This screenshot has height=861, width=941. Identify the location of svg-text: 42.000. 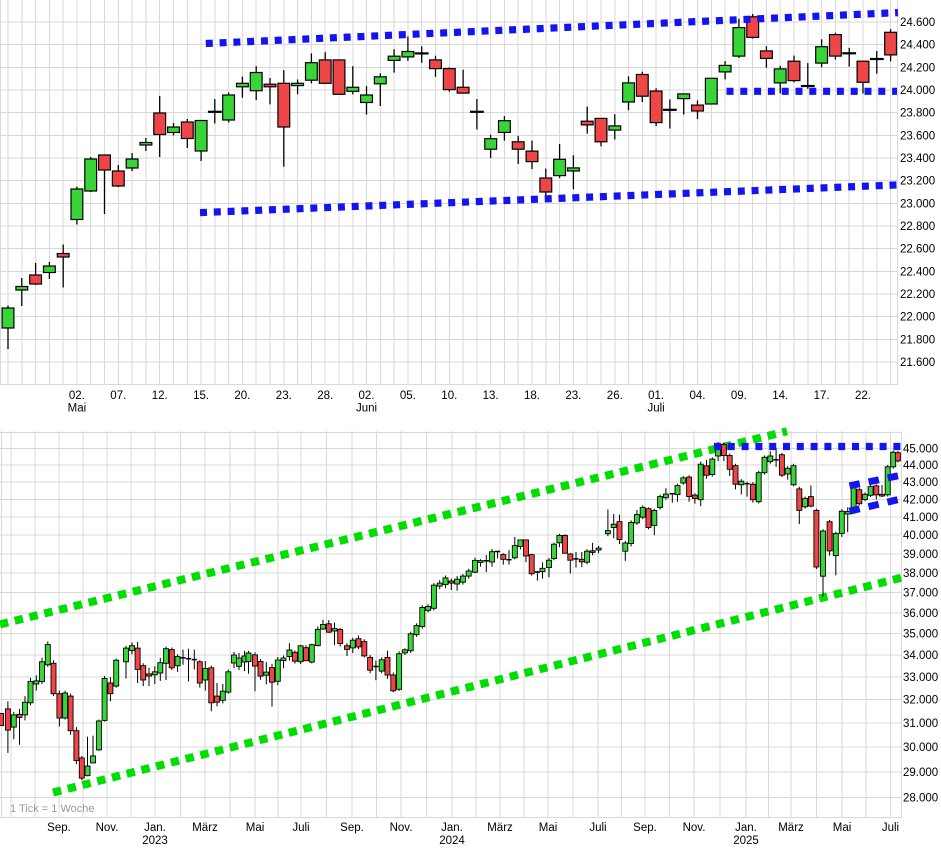
(920, 500).